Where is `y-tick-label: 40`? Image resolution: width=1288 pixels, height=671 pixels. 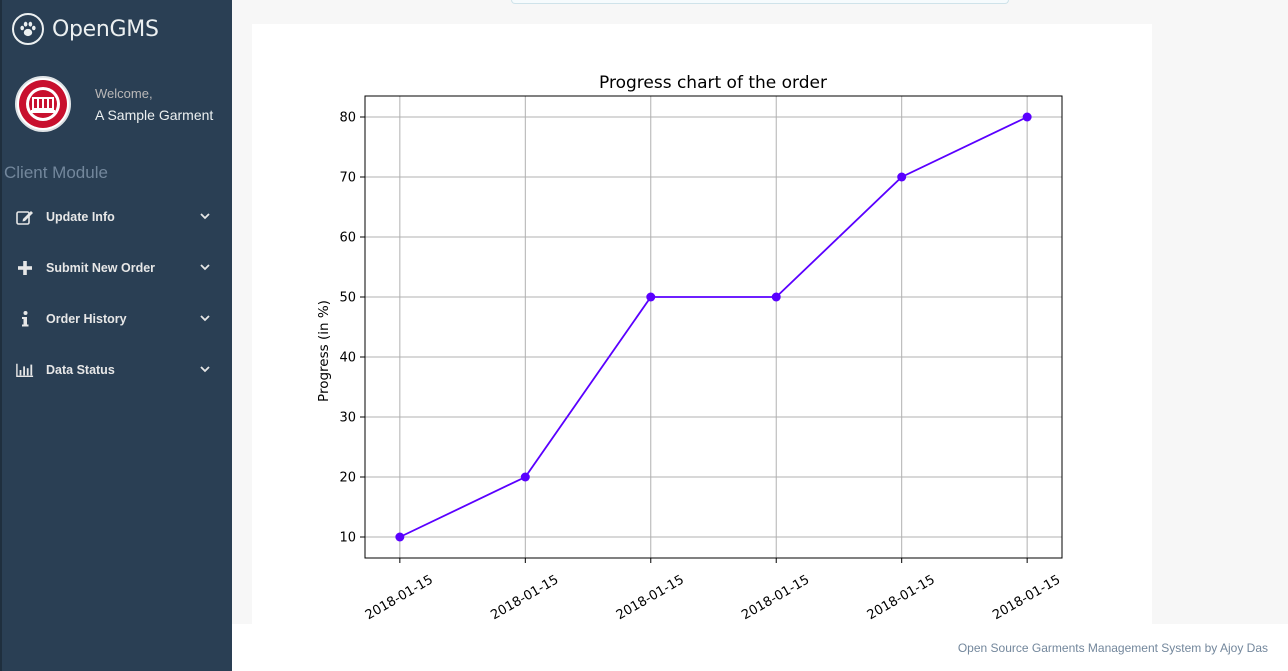
y-tick-label: 40 is located at coordinates (347, 358).